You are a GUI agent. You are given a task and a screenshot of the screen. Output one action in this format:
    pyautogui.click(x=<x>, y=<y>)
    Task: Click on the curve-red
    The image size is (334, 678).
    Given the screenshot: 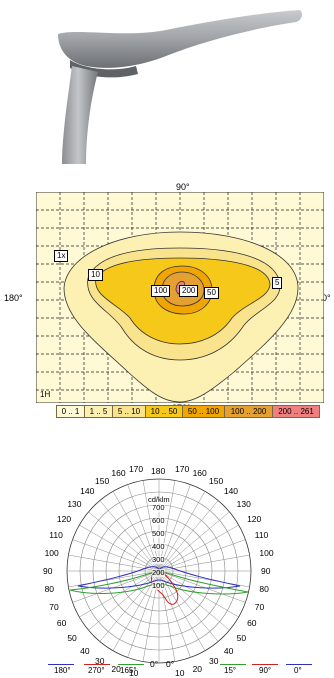 What is the action you would take?
    pyautogui.click(x=165, y=587)
    